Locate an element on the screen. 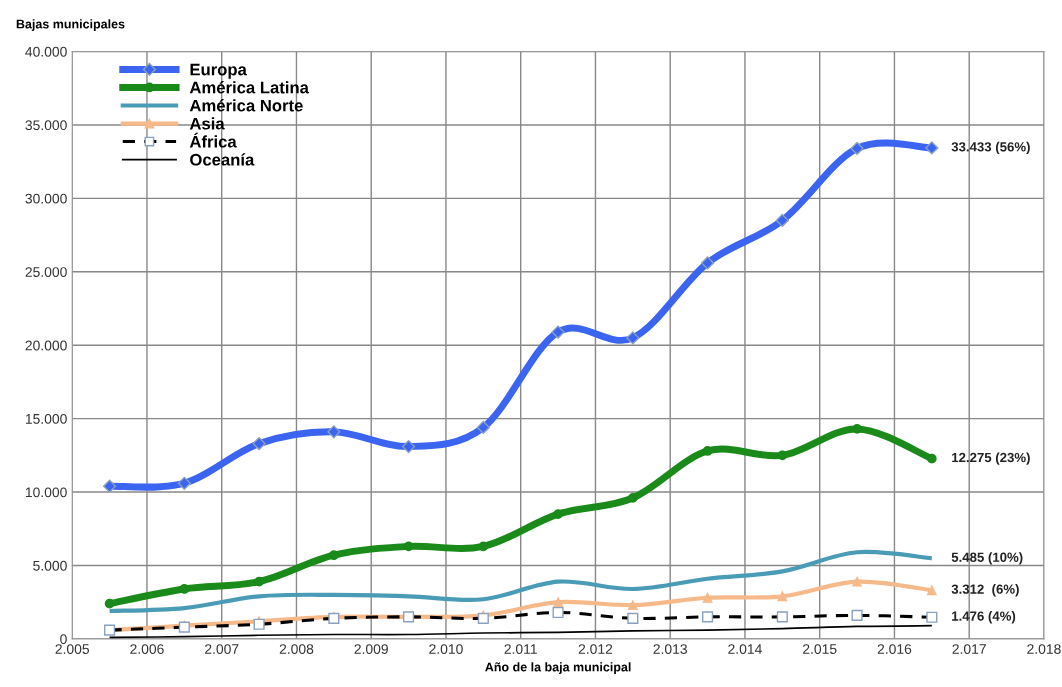 This screenshot has height=687, width=1062. data-label: 3.312 (6%) is located at coordinates (985, 590).